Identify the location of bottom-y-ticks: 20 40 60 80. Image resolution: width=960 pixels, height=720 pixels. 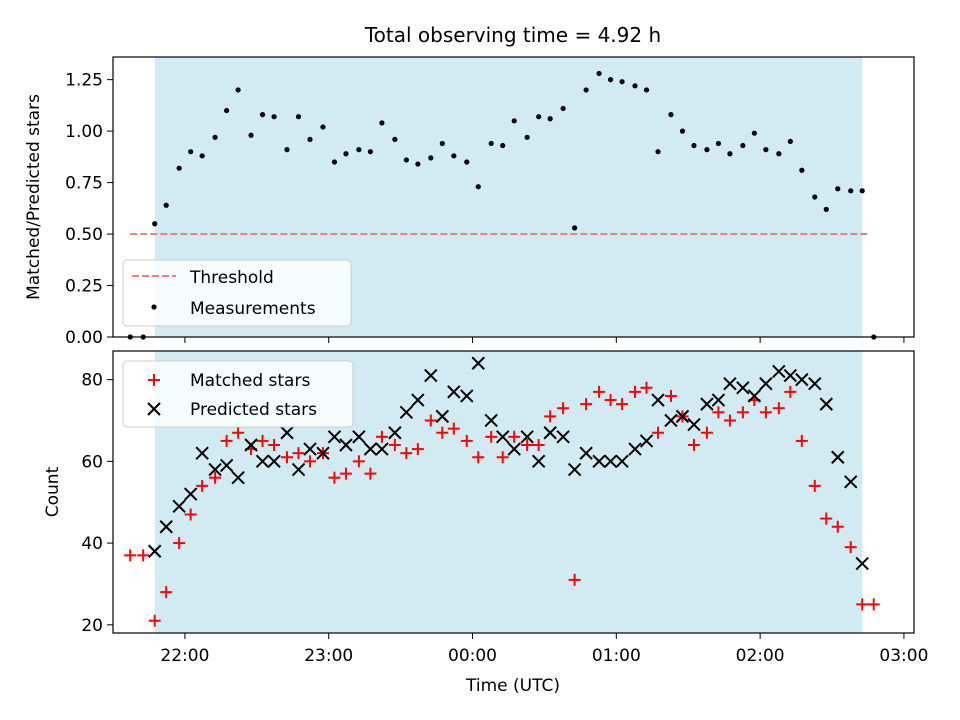
(97, 503).